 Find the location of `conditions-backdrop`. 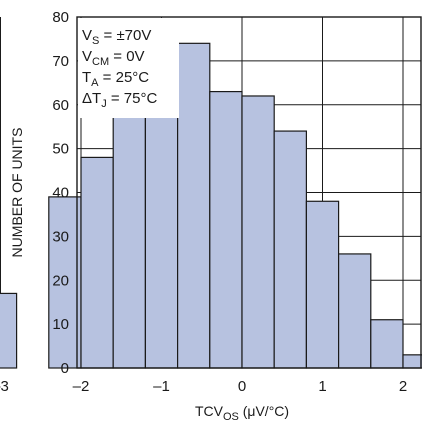

conditions-backdrop is located at coordinates (128, 68).